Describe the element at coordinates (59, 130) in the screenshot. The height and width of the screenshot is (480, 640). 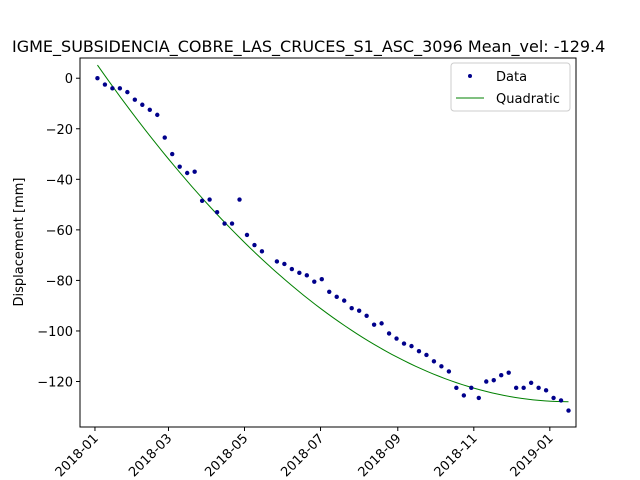
I see `y-tick-label: −20` at that location.